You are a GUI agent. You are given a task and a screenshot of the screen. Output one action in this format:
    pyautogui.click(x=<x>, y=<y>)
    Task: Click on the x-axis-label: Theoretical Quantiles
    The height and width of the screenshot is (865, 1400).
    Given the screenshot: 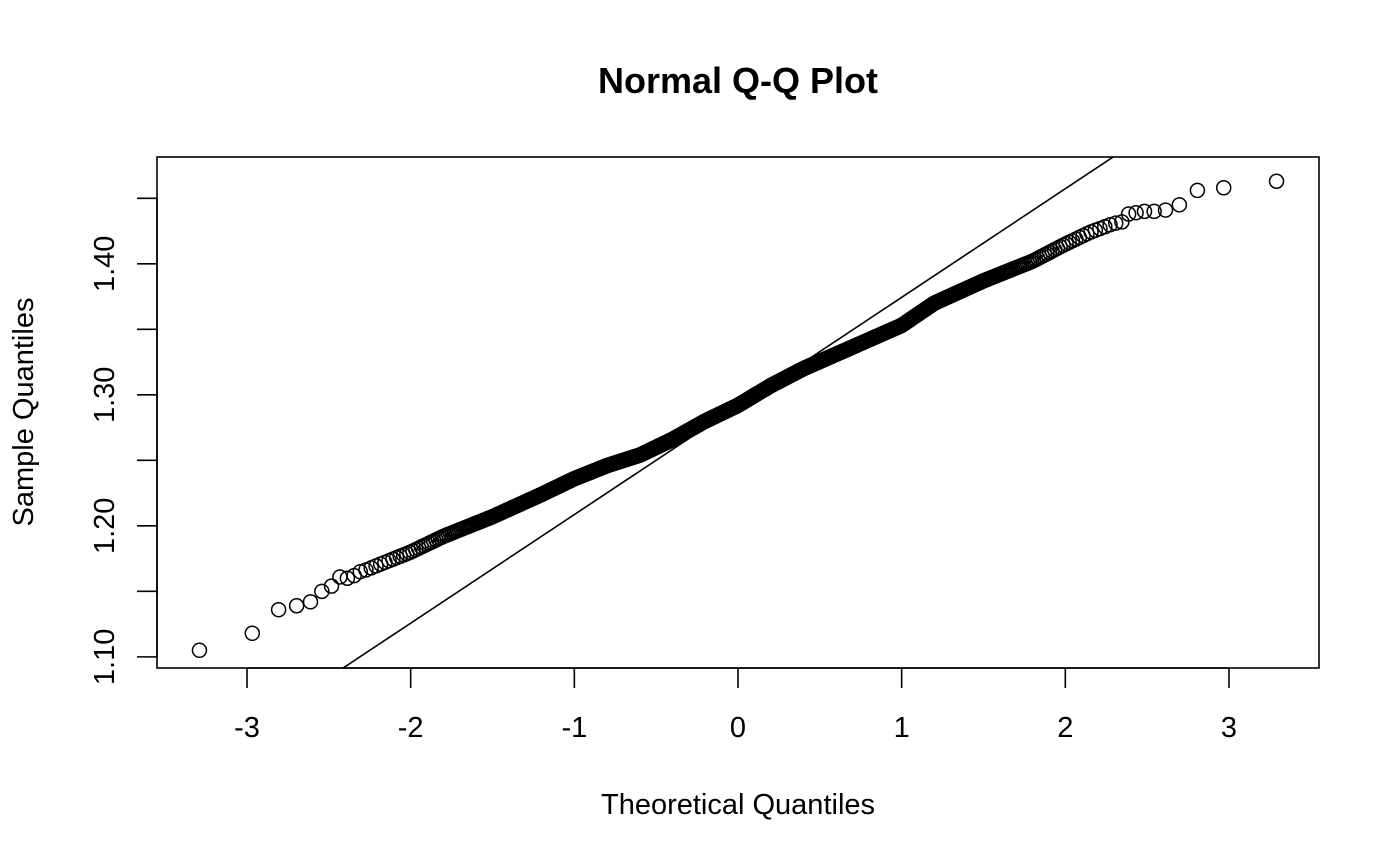 What is the action you would take?
    pyautogui.click(x=738, y=805)
    